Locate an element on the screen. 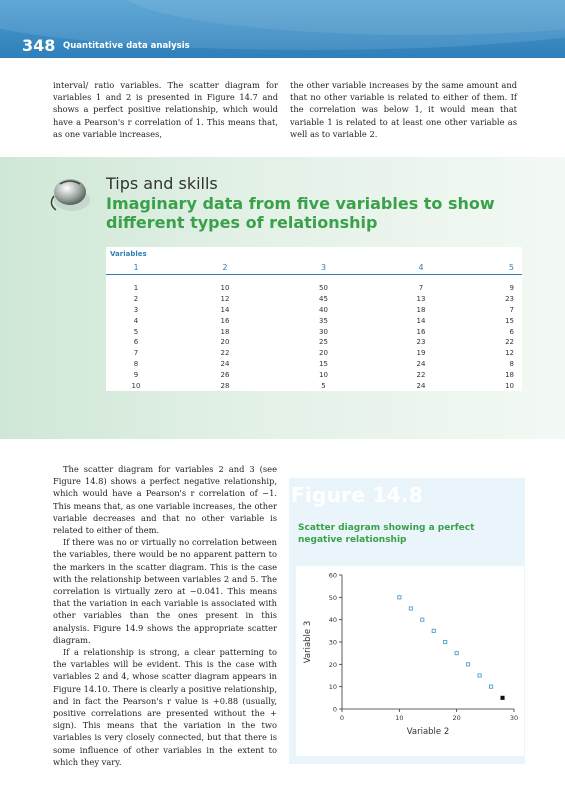 The height and width of the screenshot is (800, 565). page-number: 348 is located at coordinates (39, 45).